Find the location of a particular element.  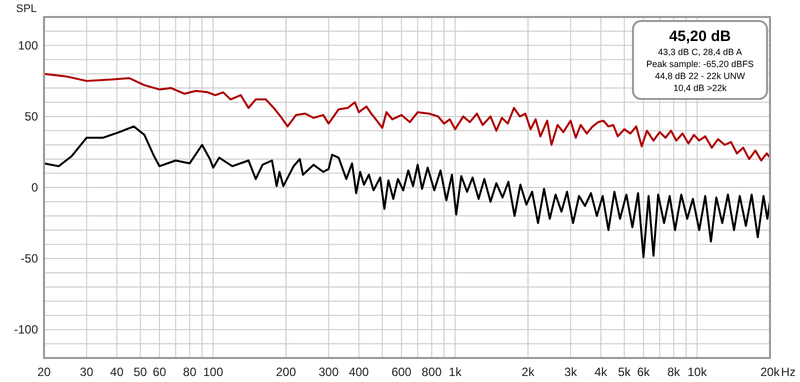

y-tick-label: 50 is located at coordinates (31, 116).